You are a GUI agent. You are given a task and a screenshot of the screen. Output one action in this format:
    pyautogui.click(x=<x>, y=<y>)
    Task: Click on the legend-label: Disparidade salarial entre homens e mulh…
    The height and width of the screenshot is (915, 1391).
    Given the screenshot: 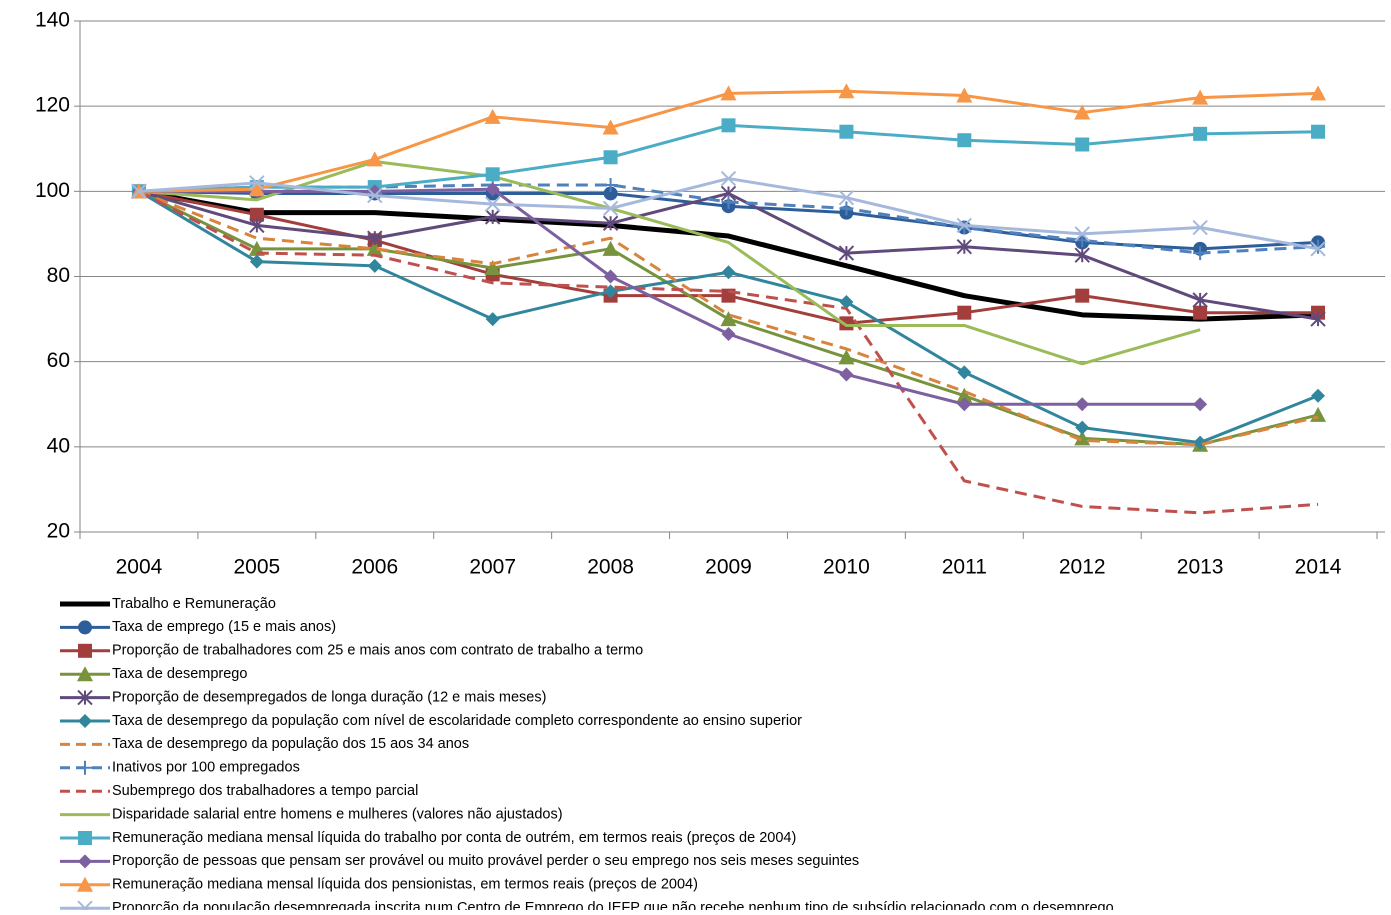 What is the action you would take?
    pyautogui.click(x=337, y=814)
    